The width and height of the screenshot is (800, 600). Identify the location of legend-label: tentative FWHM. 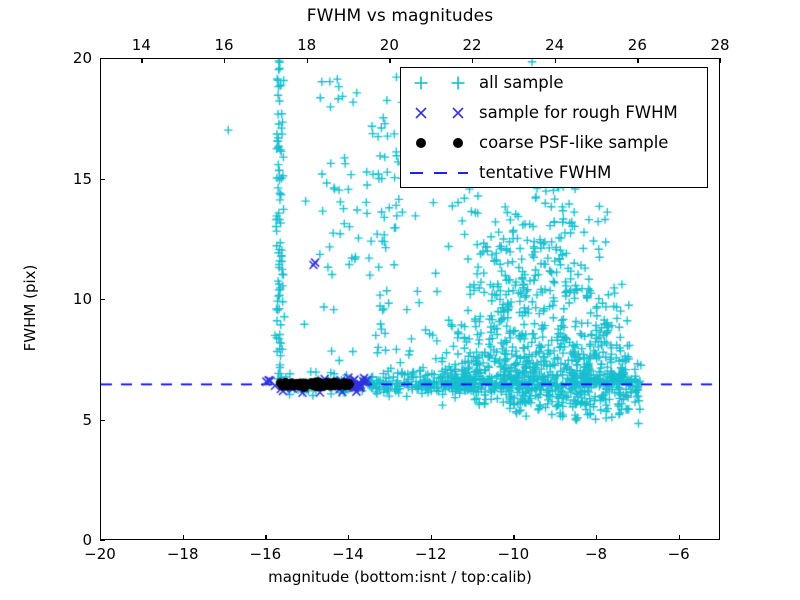
(545, 172).